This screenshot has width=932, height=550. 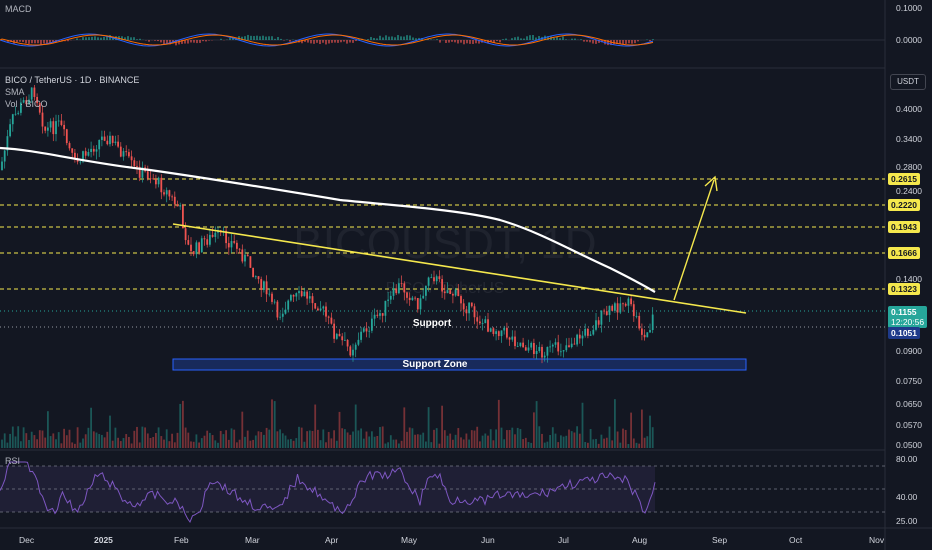 What do you see at coordinates (72, 80) in the screenshot?
I see `symbol-title: BICO / TetherUS · 1D · BINANCE` at bounding box center [72, 80].